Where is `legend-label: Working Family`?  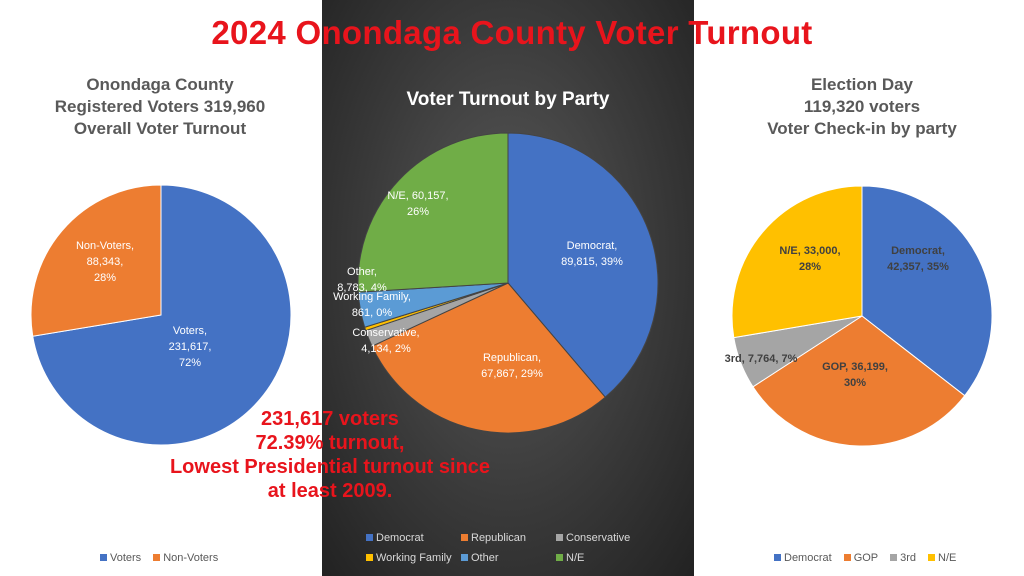
legend-label: Working Family is located at coordinates (414, 558).